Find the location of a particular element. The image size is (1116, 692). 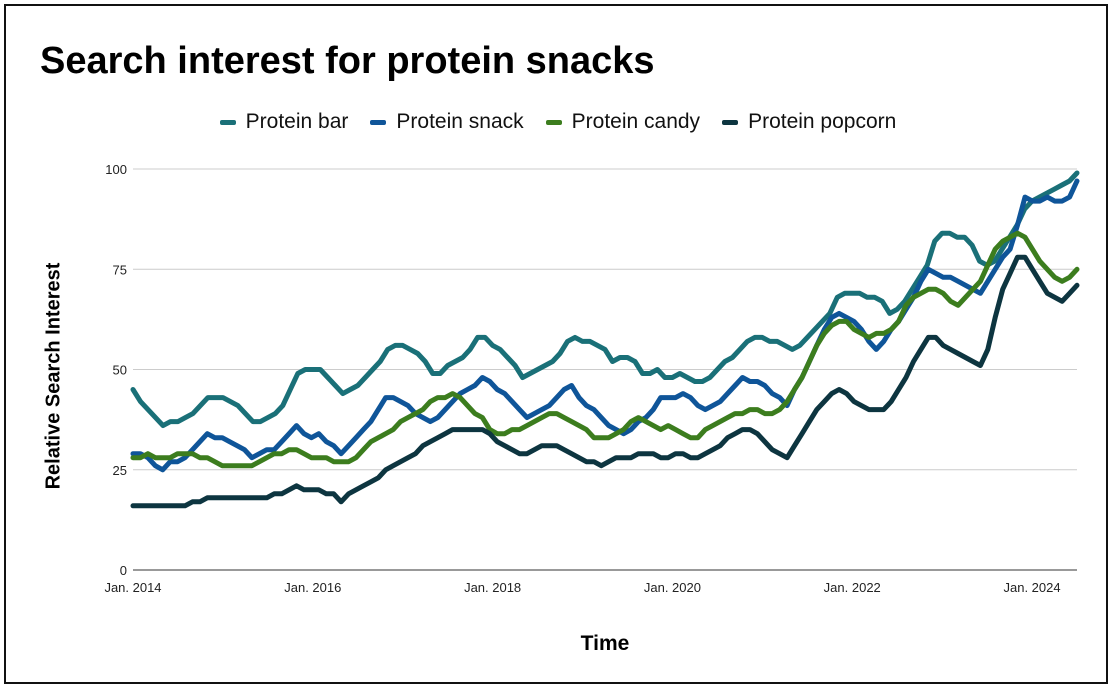

x-tick-label: Jan. 2018 is located at coordinates (492, 587).